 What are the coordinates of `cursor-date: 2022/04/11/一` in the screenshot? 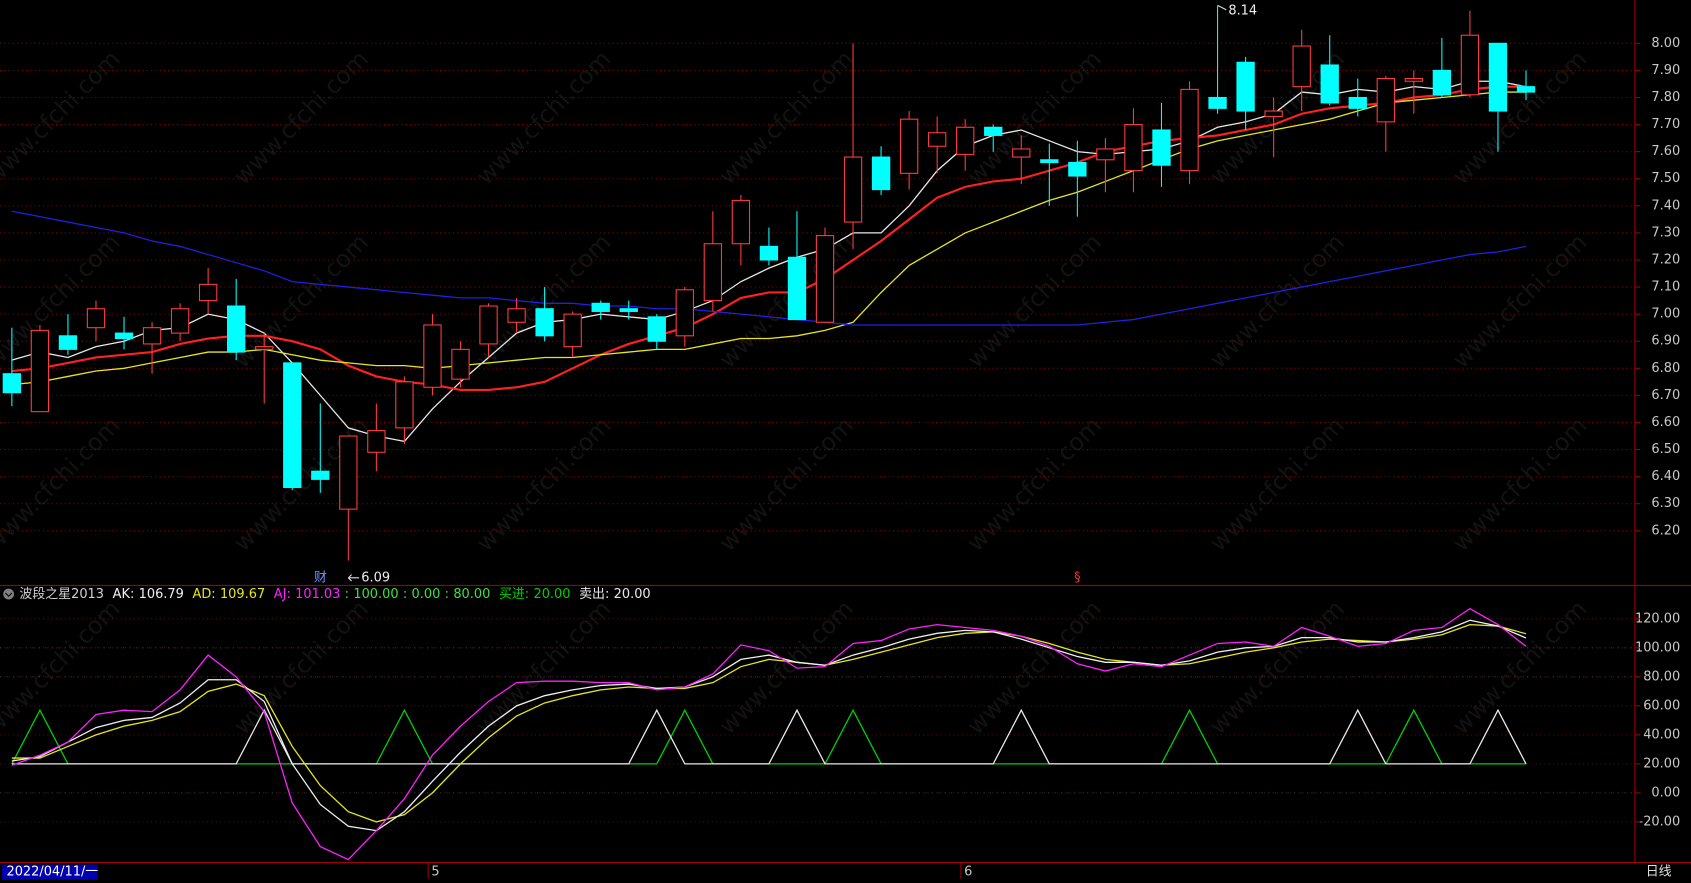 It's located at (52, 872).